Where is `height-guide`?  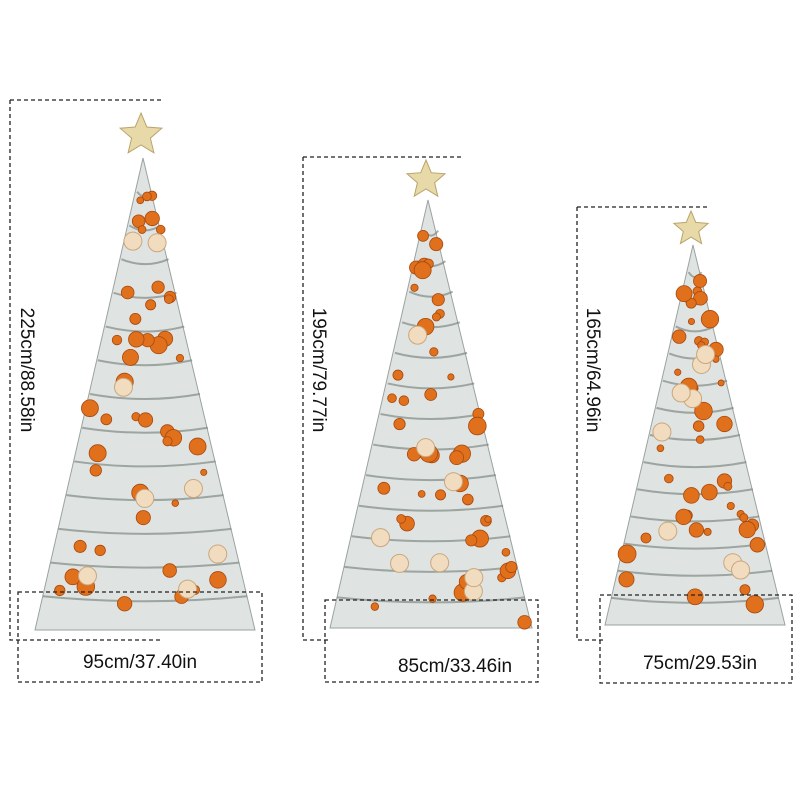 height-guide is located at coordinates (86, 370).